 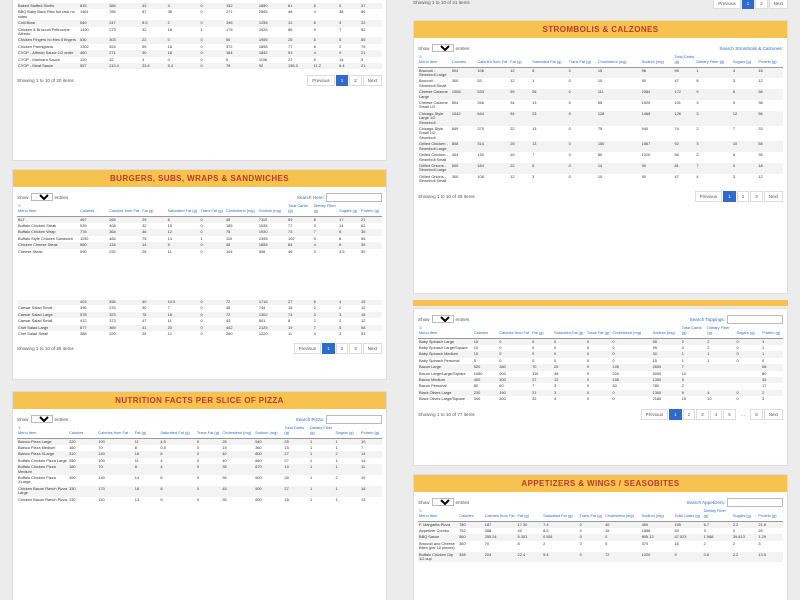 What do you see at coordinates (371, 40) in the screenshot?
I see `nutrition-cell: 55` at bounding box center [371, 40].